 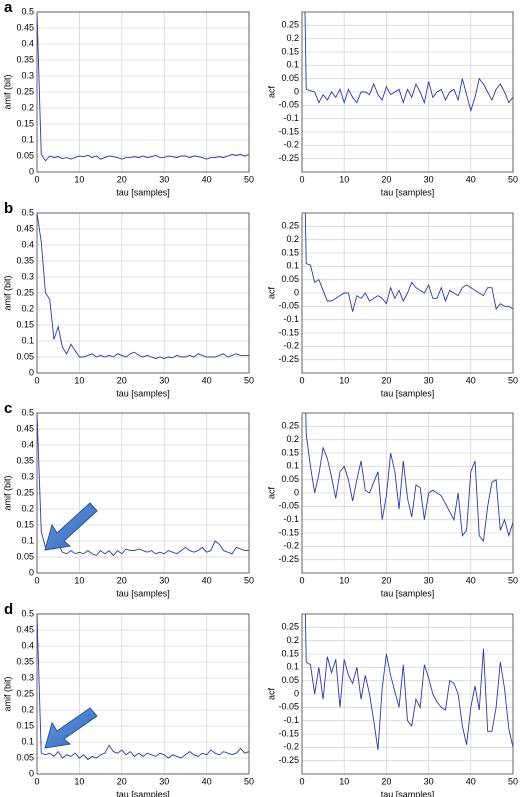 I want to click on panel-label: d, so click(x=8, y=609).